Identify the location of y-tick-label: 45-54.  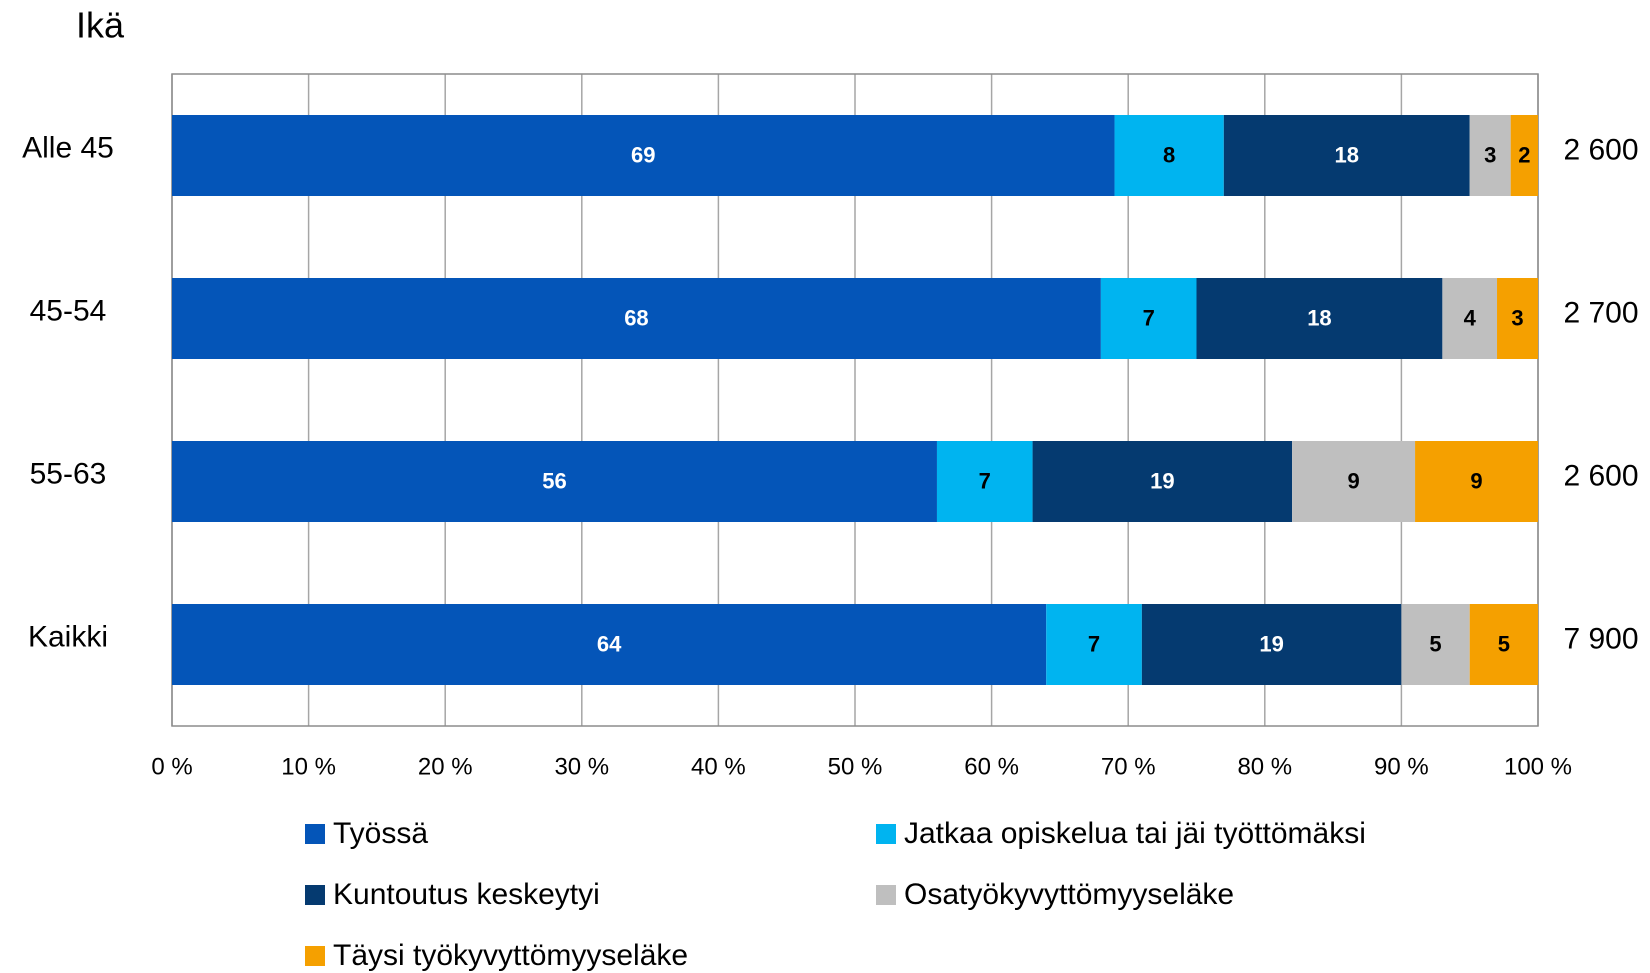
(68, 310).